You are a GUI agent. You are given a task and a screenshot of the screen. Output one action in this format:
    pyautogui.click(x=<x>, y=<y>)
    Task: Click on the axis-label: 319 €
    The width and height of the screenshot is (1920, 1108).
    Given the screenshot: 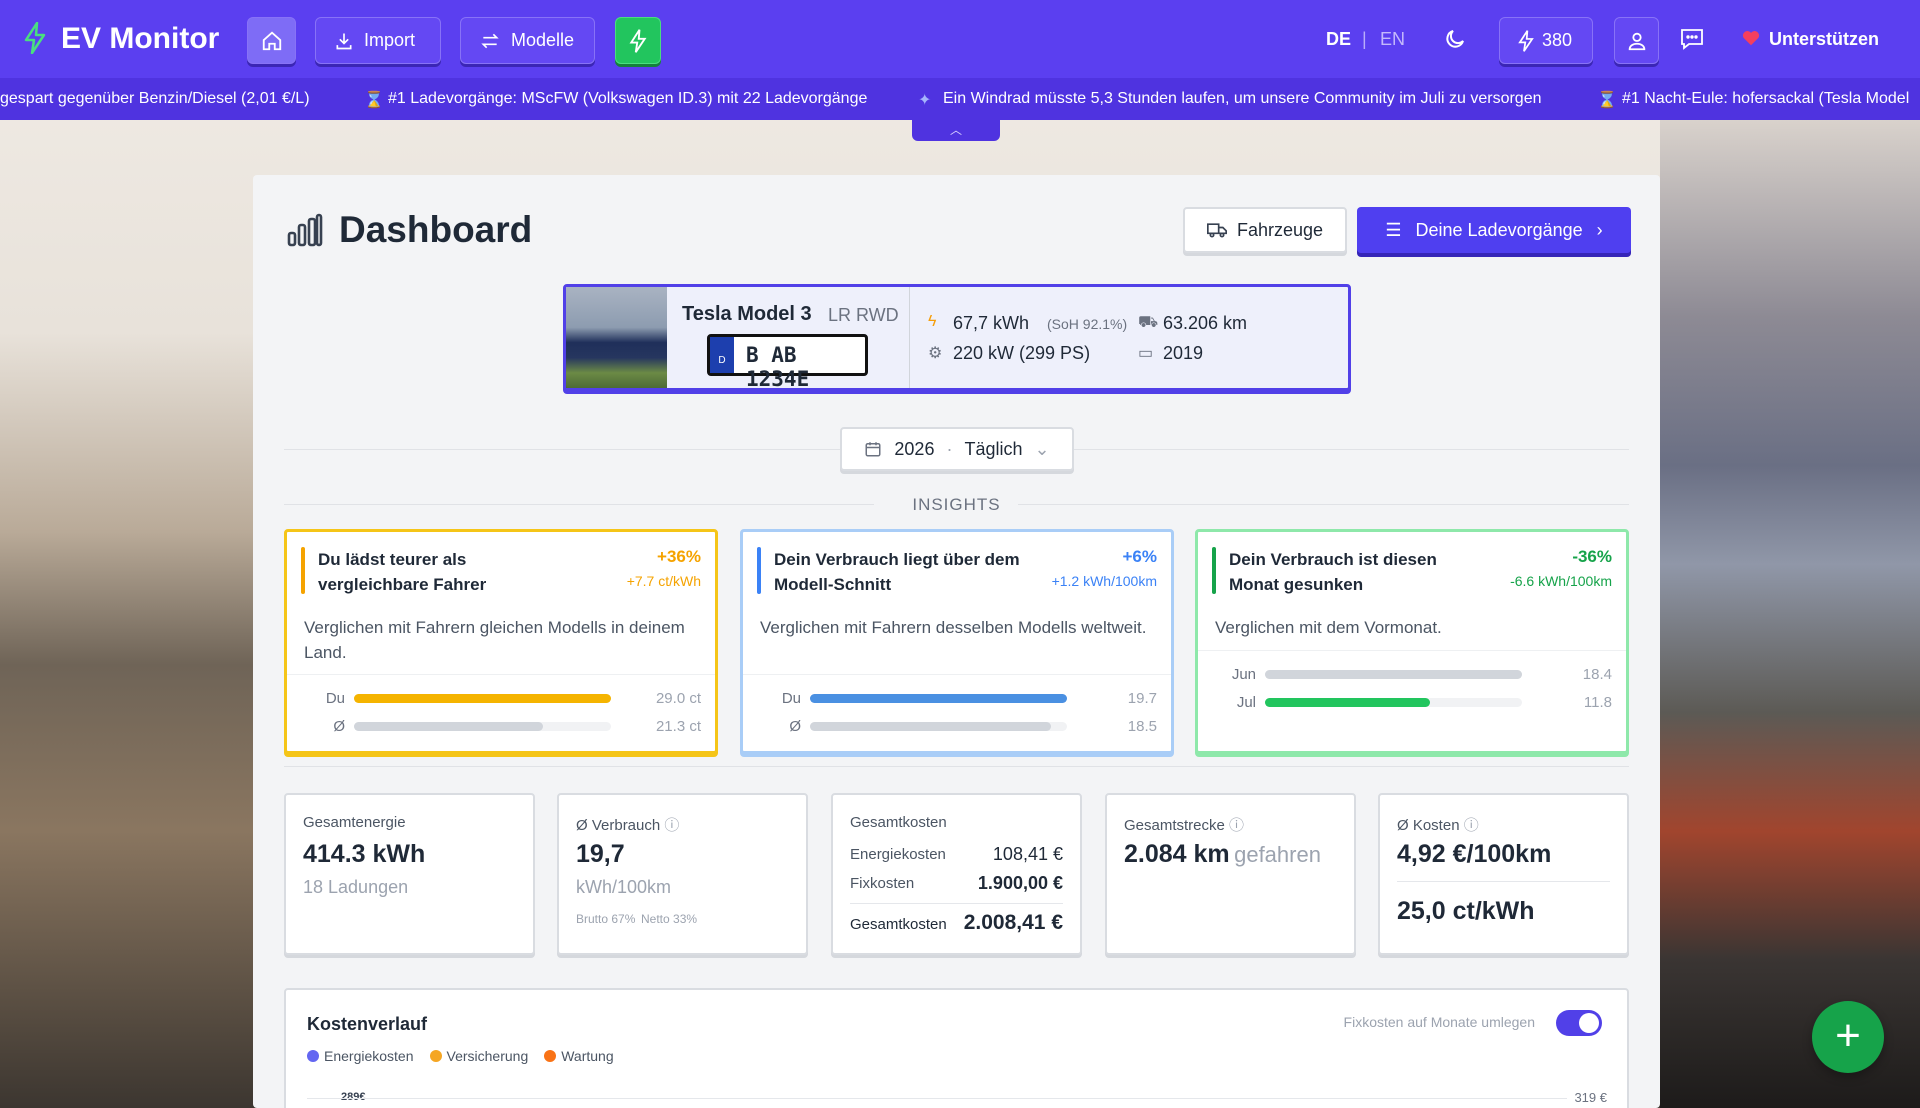 What is the action you would take?
    pyautogui.click(x=1590, y=1097)
    